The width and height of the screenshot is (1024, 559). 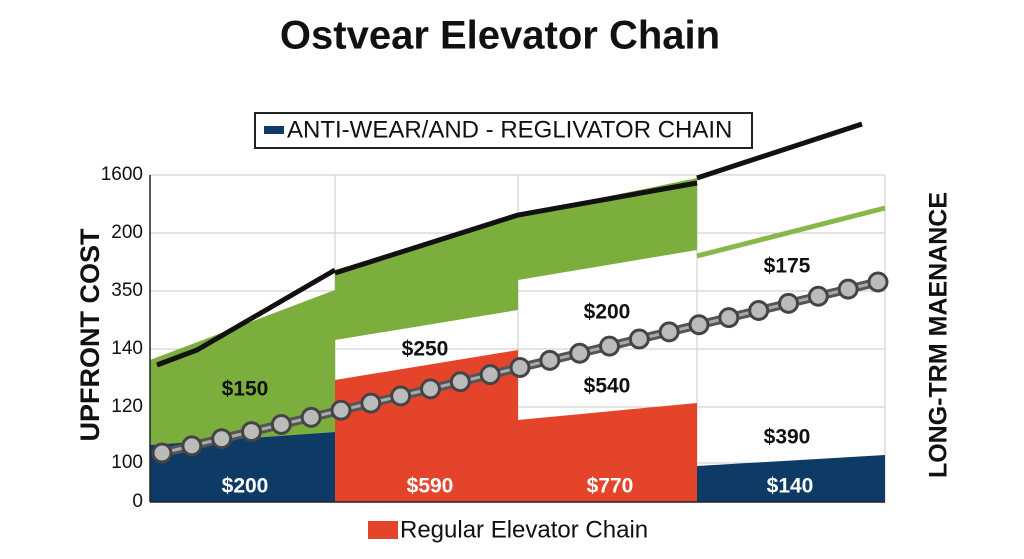 What do you see at coordinates (90, 335) in the screenshot?
I see `y-axis-title: UPFRONT COST` at bounding box center [90, 335].